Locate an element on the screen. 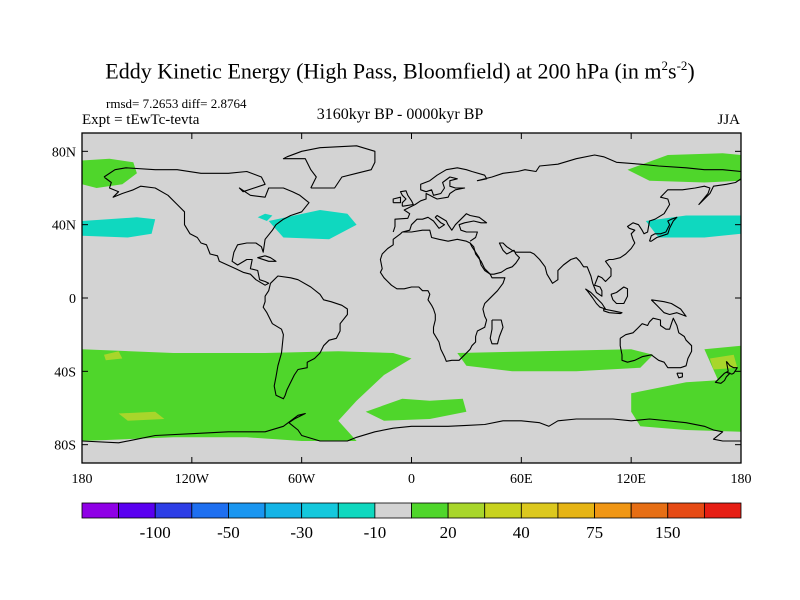 The height and width of the screenshot is (600, 800). y-tick-label: 40S is located at coordinates (65, 372).